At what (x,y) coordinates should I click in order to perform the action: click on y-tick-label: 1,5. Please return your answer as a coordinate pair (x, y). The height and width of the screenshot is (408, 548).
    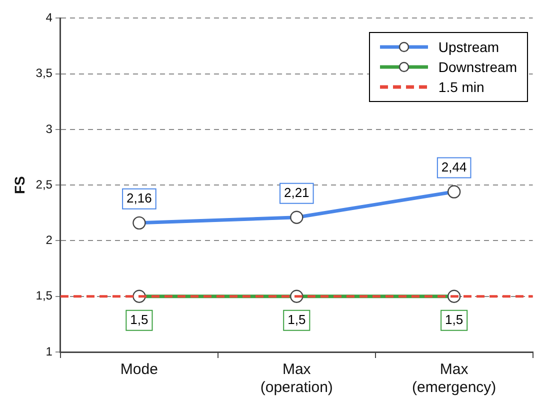
    Looking at the image, I should click on (44, 295).